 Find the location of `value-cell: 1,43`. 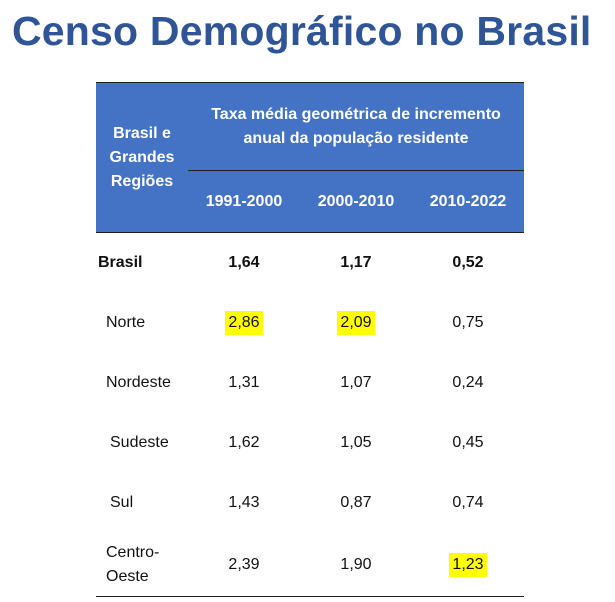

value-cell: 1,43 is located at coordinates (244, 503).